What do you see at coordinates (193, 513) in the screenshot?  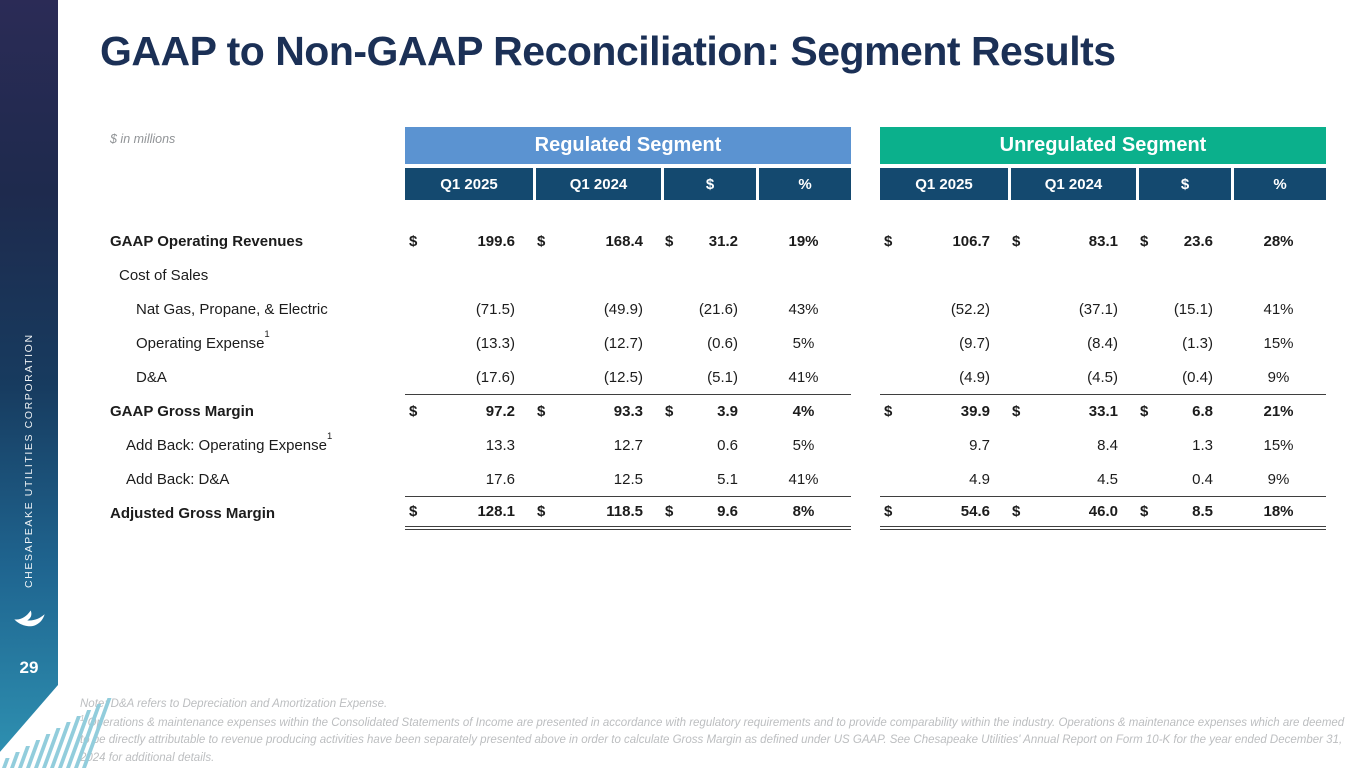 I see `row-label: Adjusted Gross Margin` at bounding box center [193, 513].